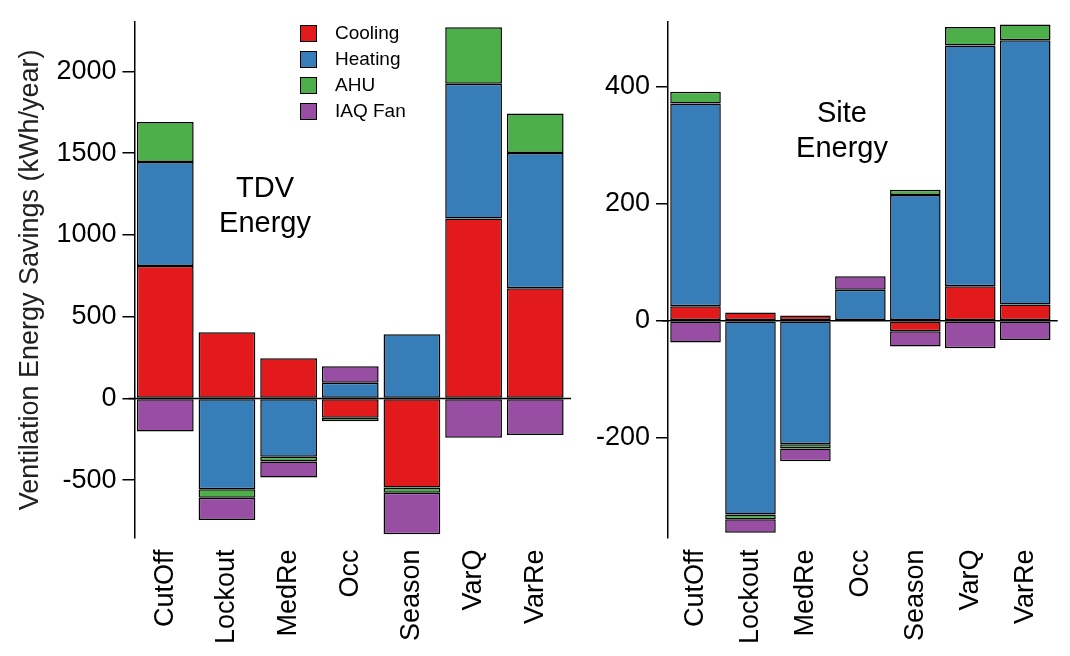 The image size is (1070, 656). What do you see at coordinates (86, 233) in the screenshot?
I see `y-tick-label: 1000` at bounding box center [86, 233].